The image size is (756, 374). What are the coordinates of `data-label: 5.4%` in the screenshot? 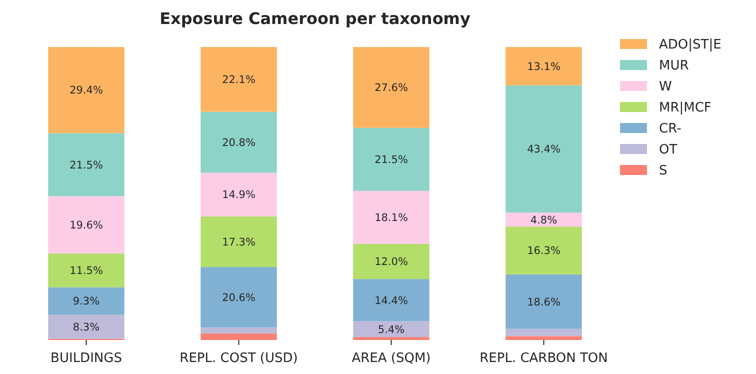 It's located at (391, 330).